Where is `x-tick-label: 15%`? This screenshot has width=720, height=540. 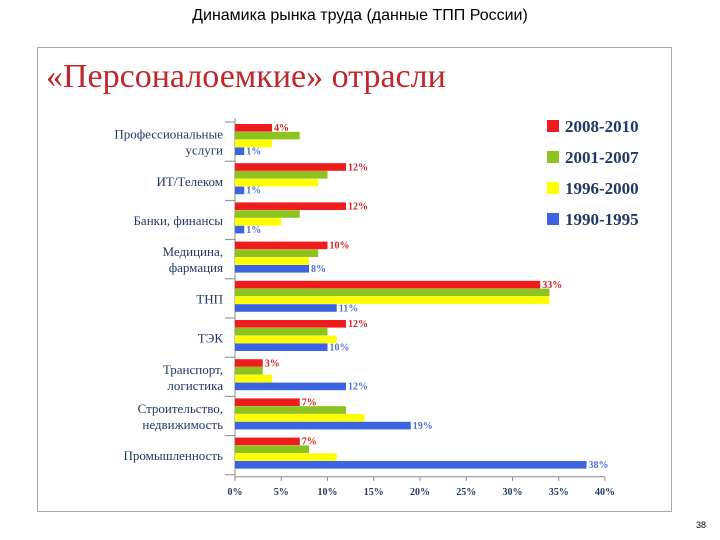 x-tick-label: 15% is located at coordinates (374, 492).